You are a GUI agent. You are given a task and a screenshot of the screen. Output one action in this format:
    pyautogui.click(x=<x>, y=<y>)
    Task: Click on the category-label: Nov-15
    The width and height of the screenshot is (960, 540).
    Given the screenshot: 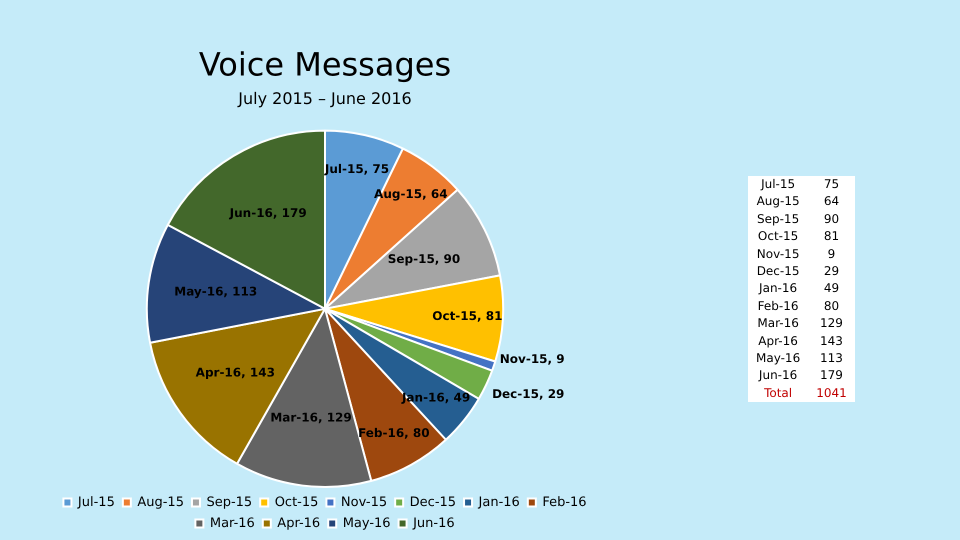 What is the action you would take?
    pyautogui.click(x=778, y=254)
    